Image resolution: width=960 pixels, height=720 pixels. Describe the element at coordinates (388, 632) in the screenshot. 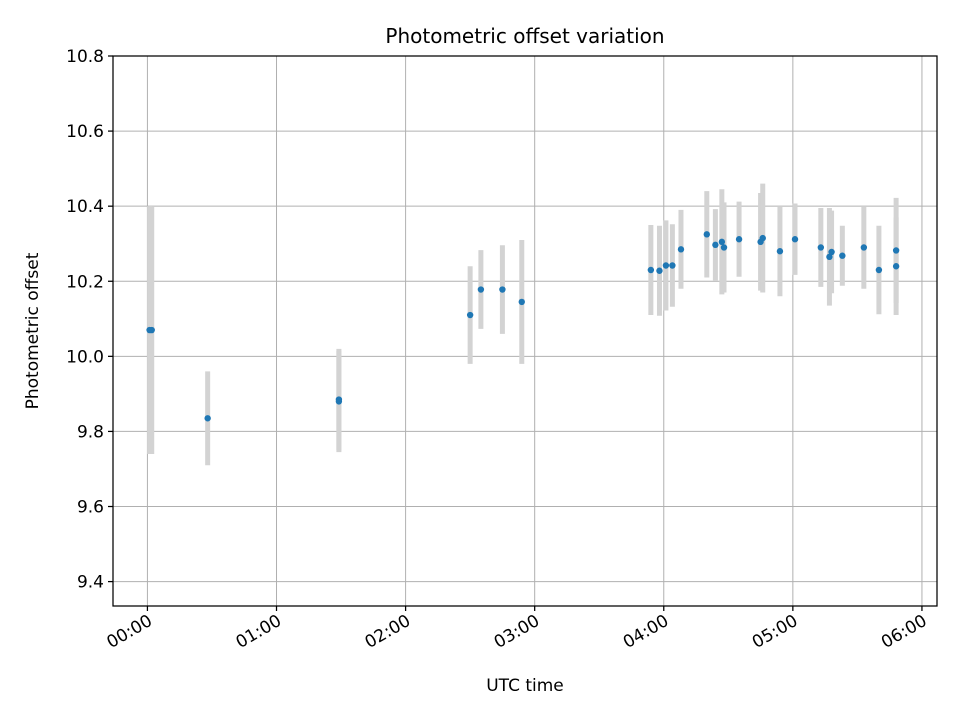

I see `x-tick-label: 02:00` at that location.